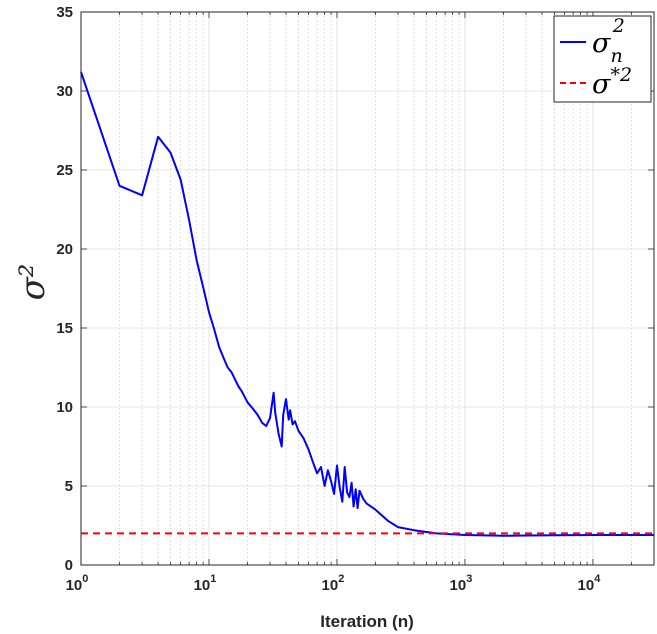 This screenshot has width=657, height=634. Describe the element at coordinates (69, 486) in the screenshot. I see `y-tick-label: 5` at that location.